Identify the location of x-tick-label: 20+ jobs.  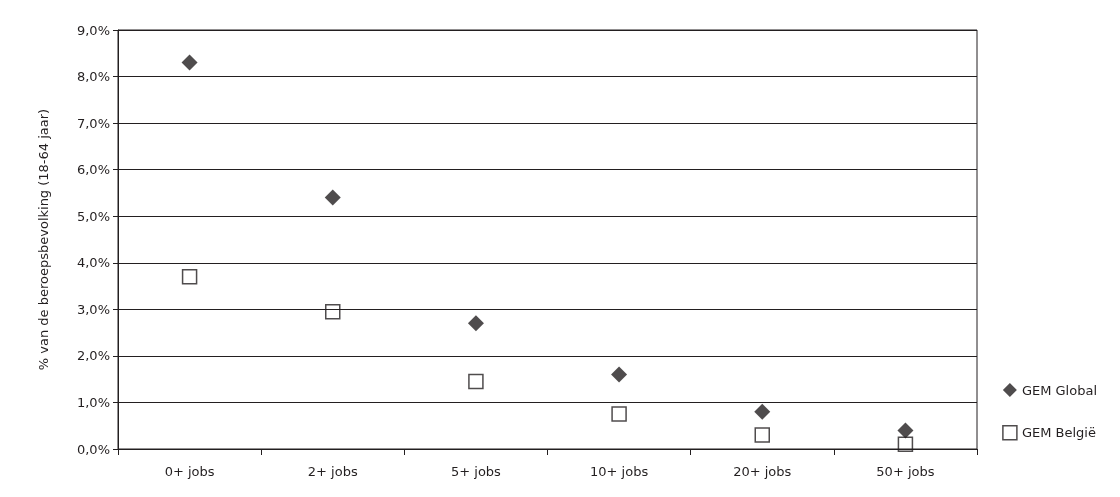
(762, 471).